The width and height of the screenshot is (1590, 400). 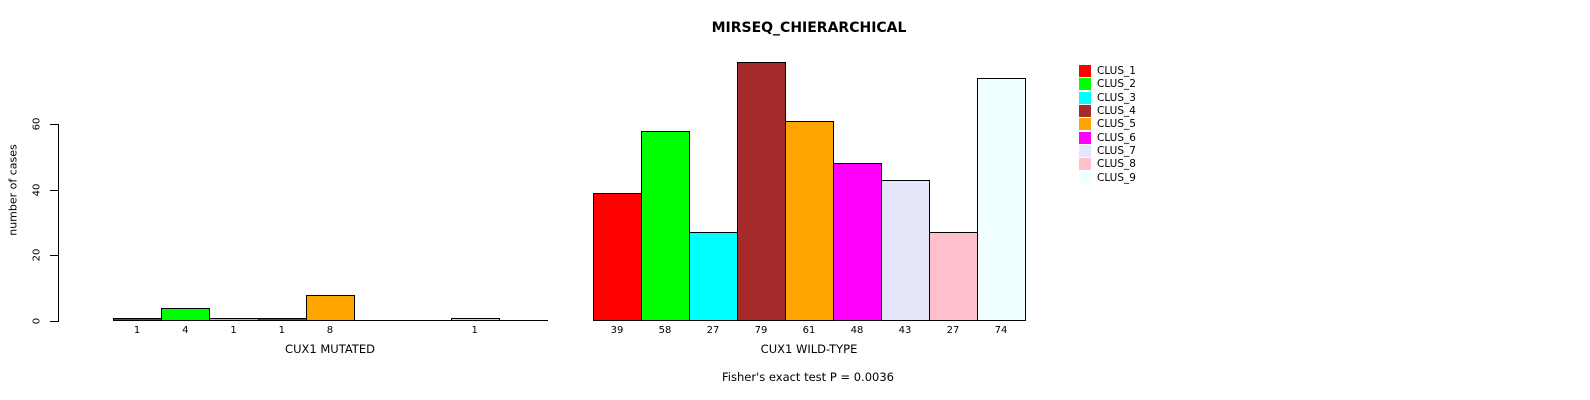 I want to click on y-axis-tick-label: 60, so click(x=37, y=124).